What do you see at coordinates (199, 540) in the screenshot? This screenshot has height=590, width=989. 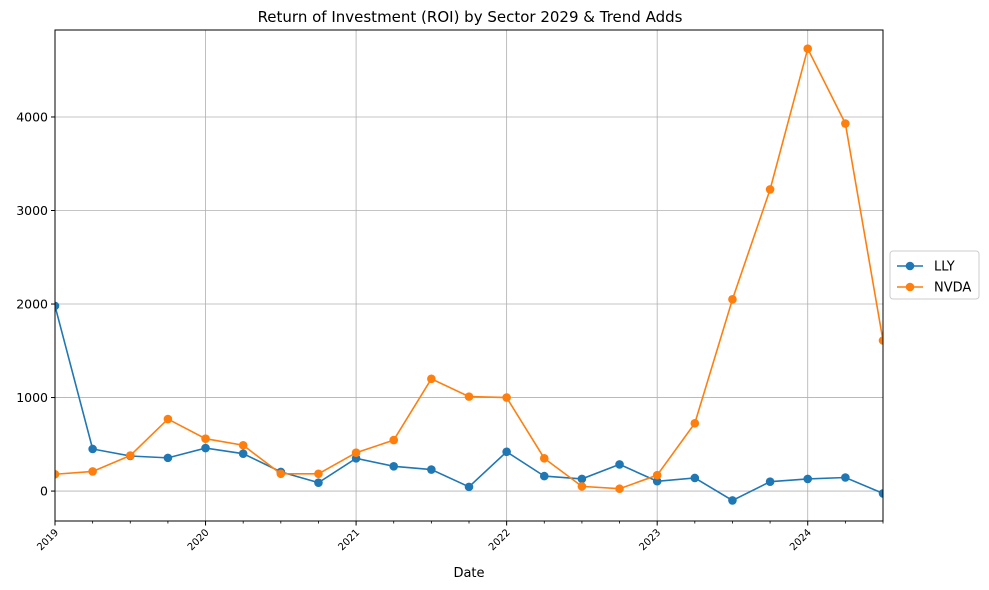 I see `x-tick-label: 2020` at bounding box center [199, 540].